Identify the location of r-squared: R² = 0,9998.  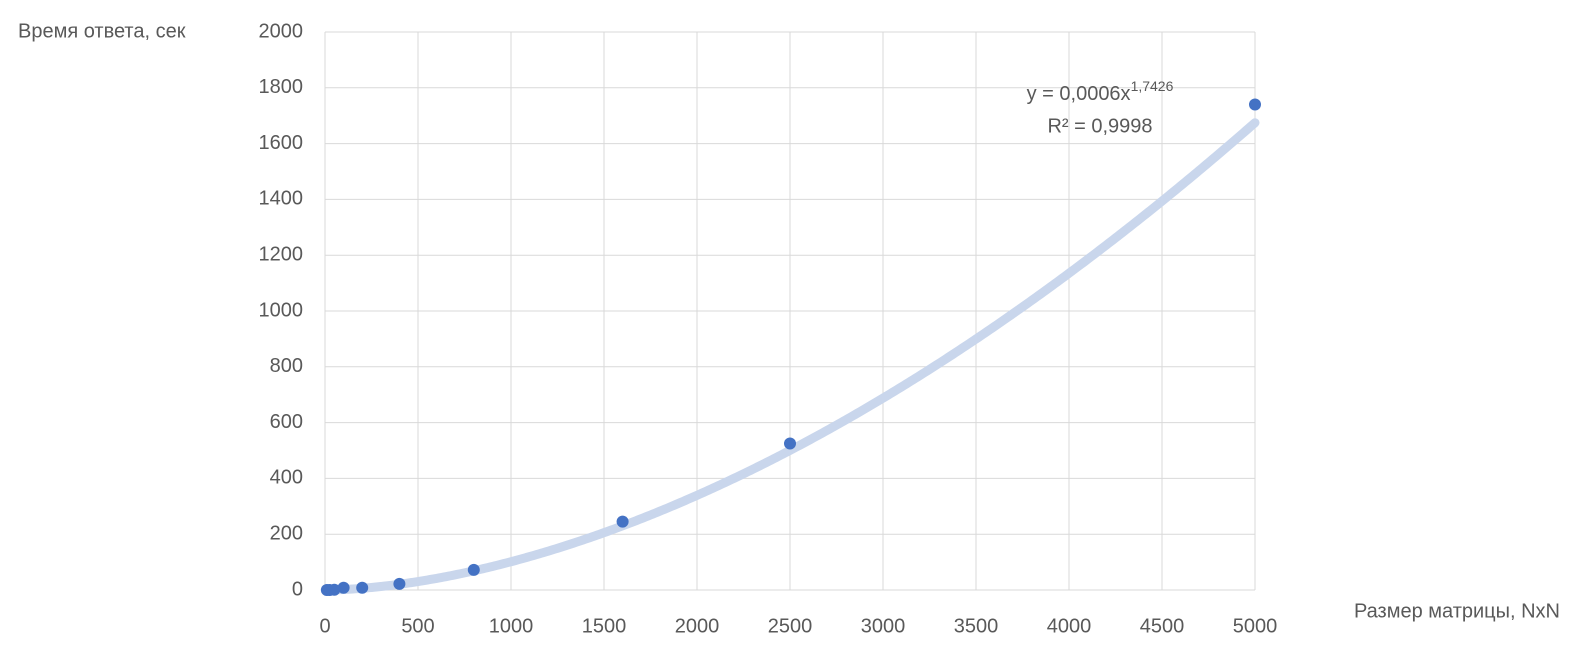
(1099, 126).